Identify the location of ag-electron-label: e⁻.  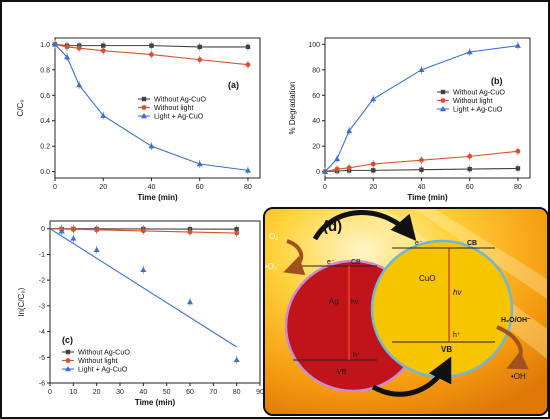
(331, 262).